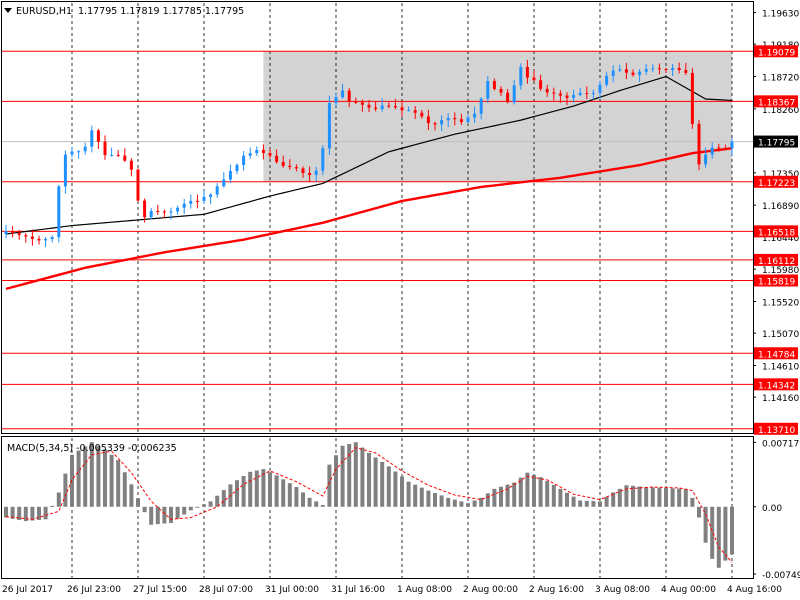  Describe the element at coordinates (780, 335) in the screenshot. I see `y-tick-label: 1.15070` at that location.